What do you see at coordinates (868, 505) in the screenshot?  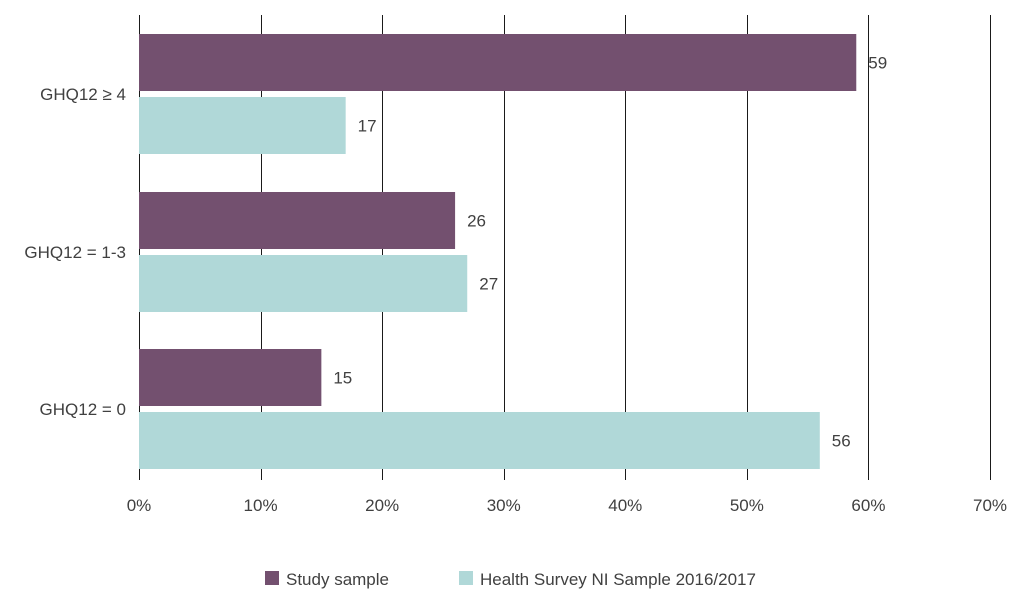 I see `x-tick-label: 60%` at bounding box center [868, 505].